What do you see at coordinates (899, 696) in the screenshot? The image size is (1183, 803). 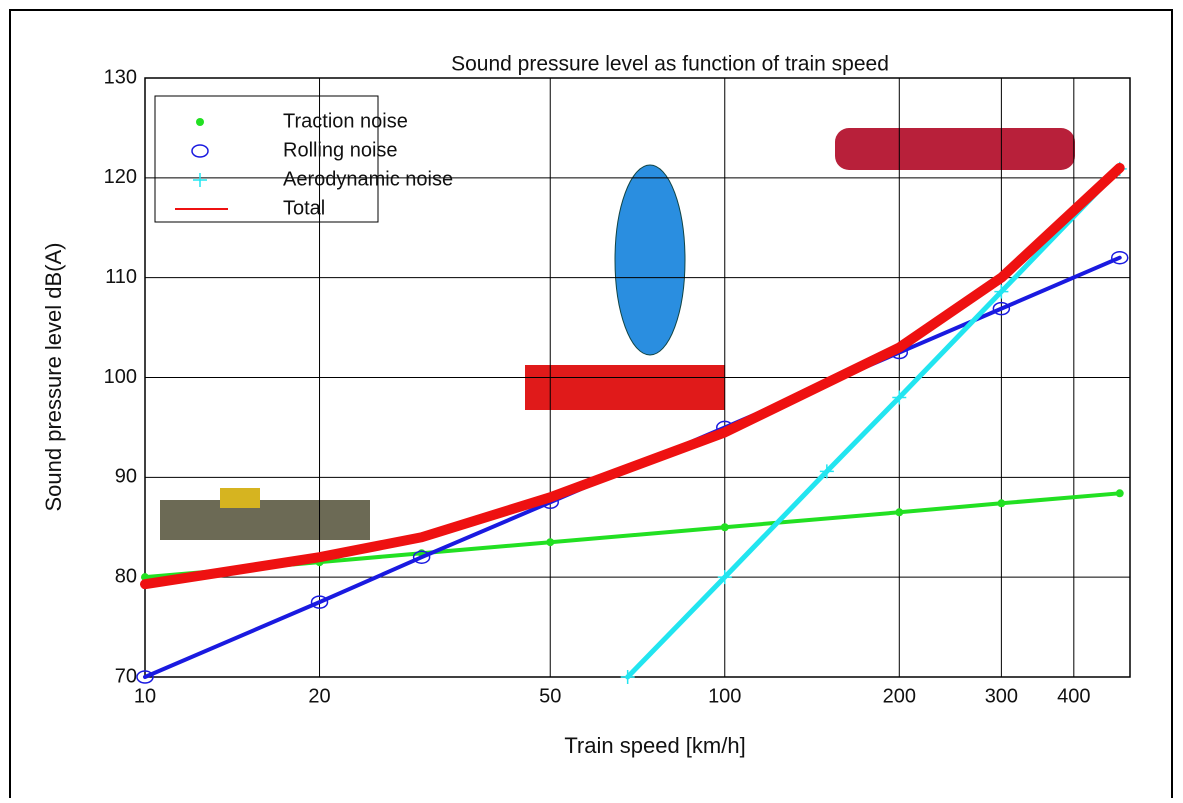 I see `x-tick-label: 200` at bounding box center [899, 696].